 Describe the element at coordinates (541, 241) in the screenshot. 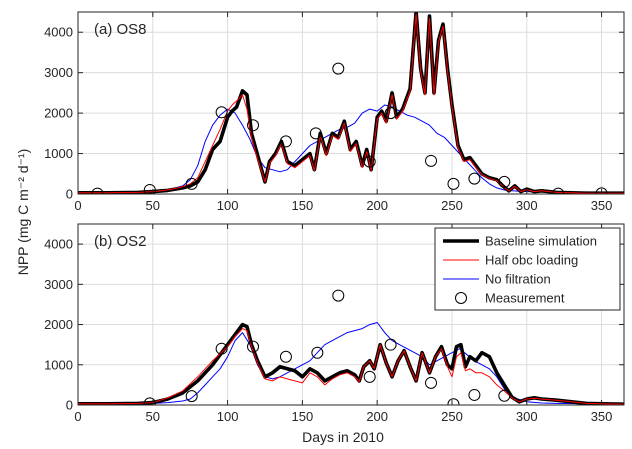

I see `legend-entry: Baseline simulation` at that location.